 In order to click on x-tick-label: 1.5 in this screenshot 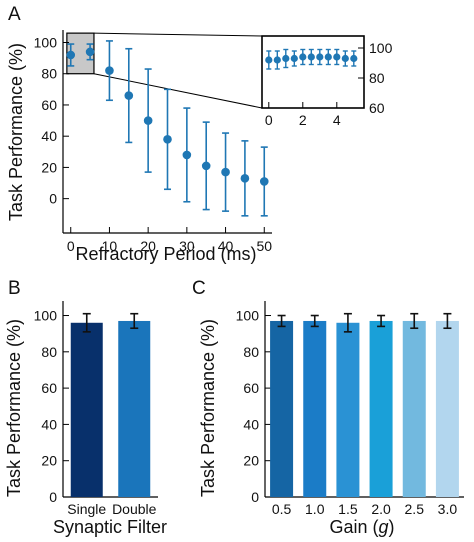, I will do `click(348, 509)`.